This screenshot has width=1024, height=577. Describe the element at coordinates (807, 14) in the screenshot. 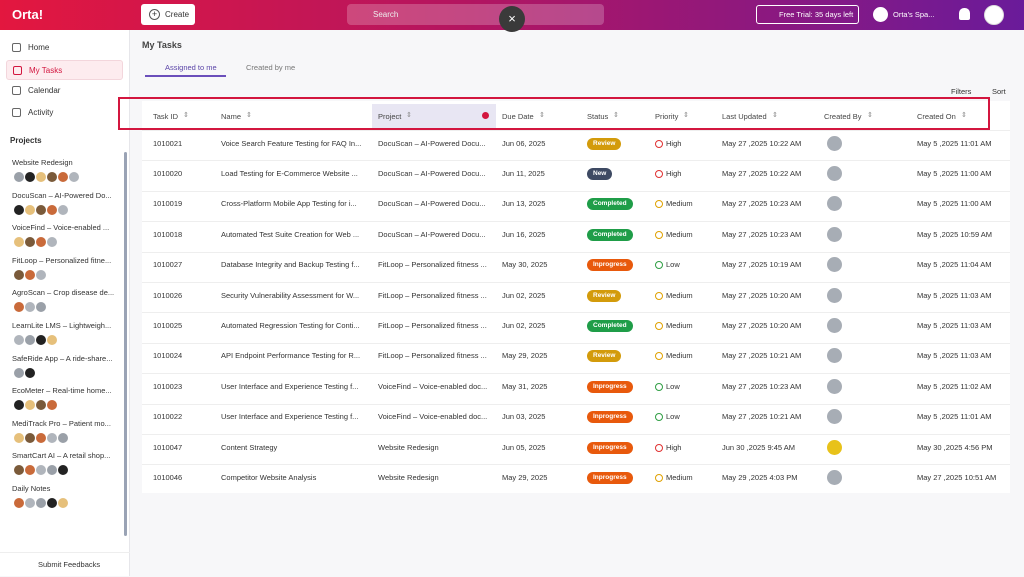

I see `trial-badge: Free Trial: 35 days left` at that location.